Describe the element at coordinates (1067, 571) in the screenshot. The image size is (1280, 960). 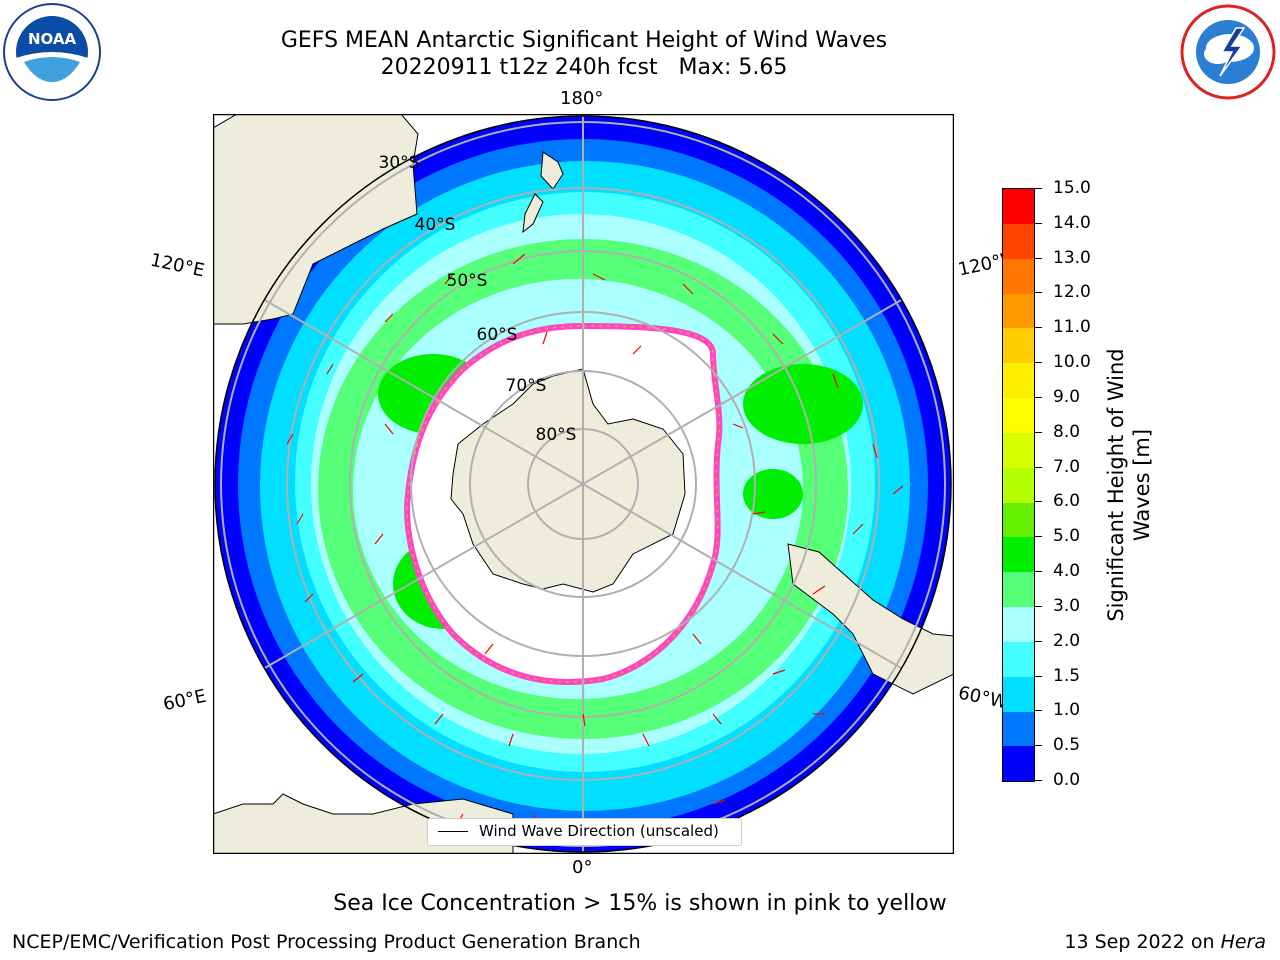
I see `colorbar-tick-label: 4.0` at that location.